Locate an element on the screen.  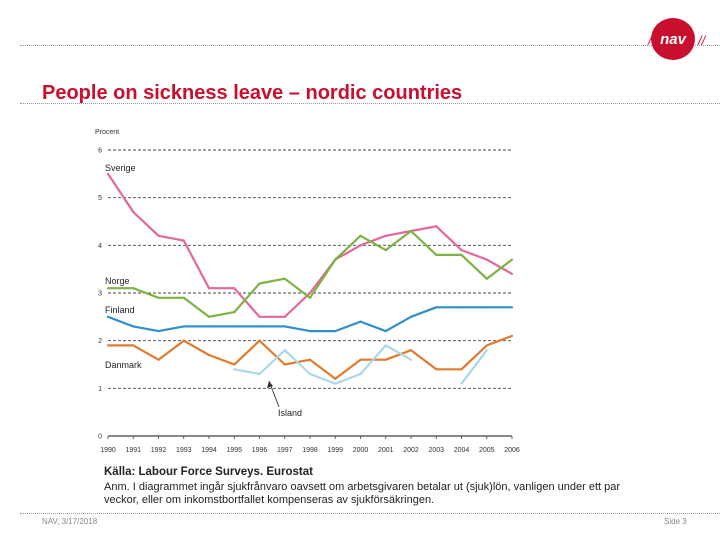
nav-logo-icon: nav / // is located at coordinates (677, 39).